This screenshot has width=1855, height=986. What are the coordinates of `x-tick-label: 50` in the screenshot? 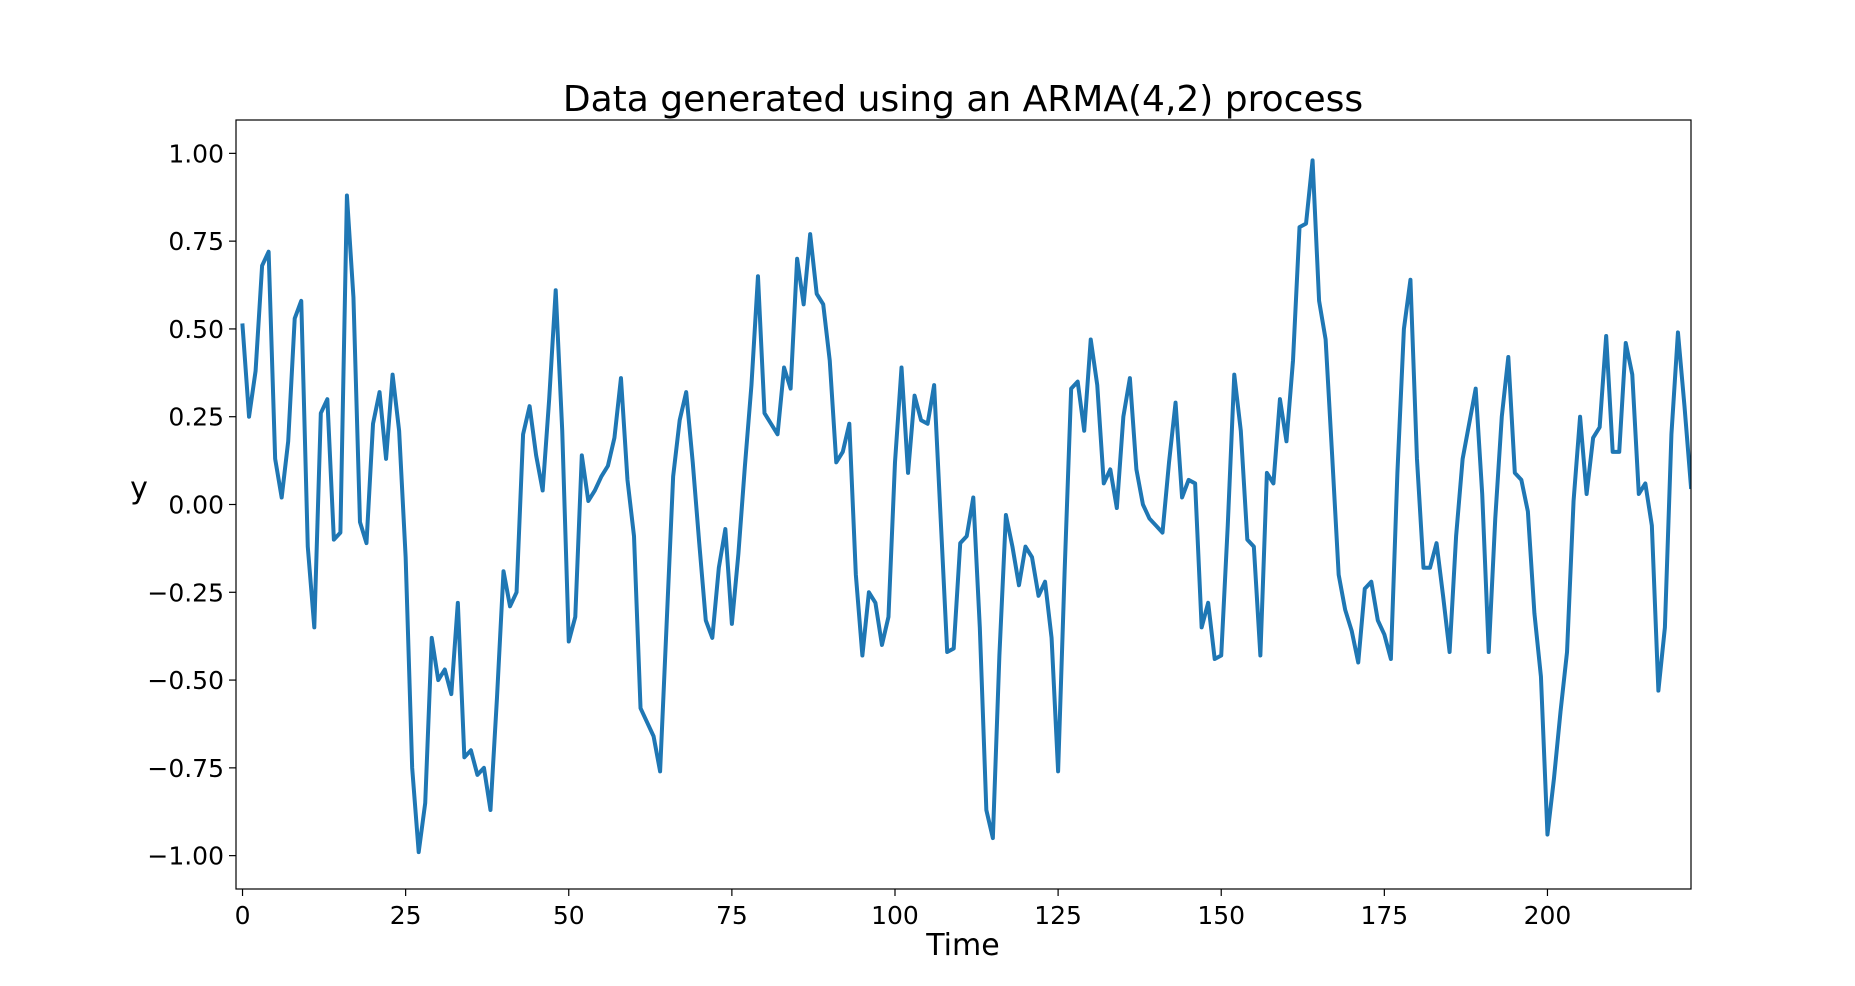 It's located at (569, 915).